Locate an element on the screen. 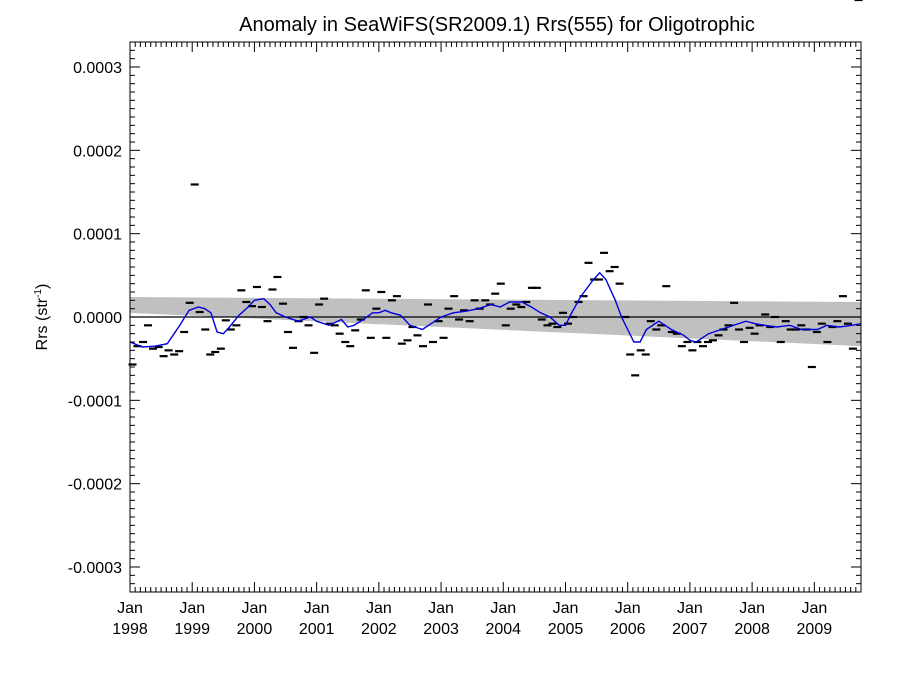 The image size is (900, 675). x-tick-year-label: 2007 is located at coordinates (690, 629).